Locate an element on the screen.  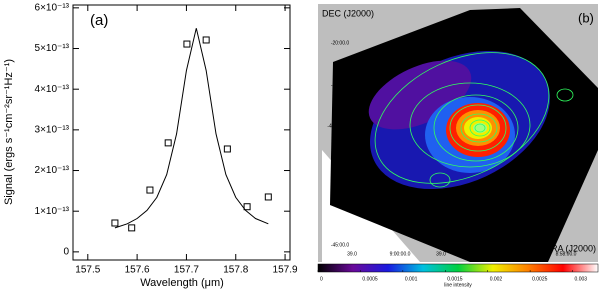
dec-label: -47:30:00.0 is located at coordinates (340, 126).